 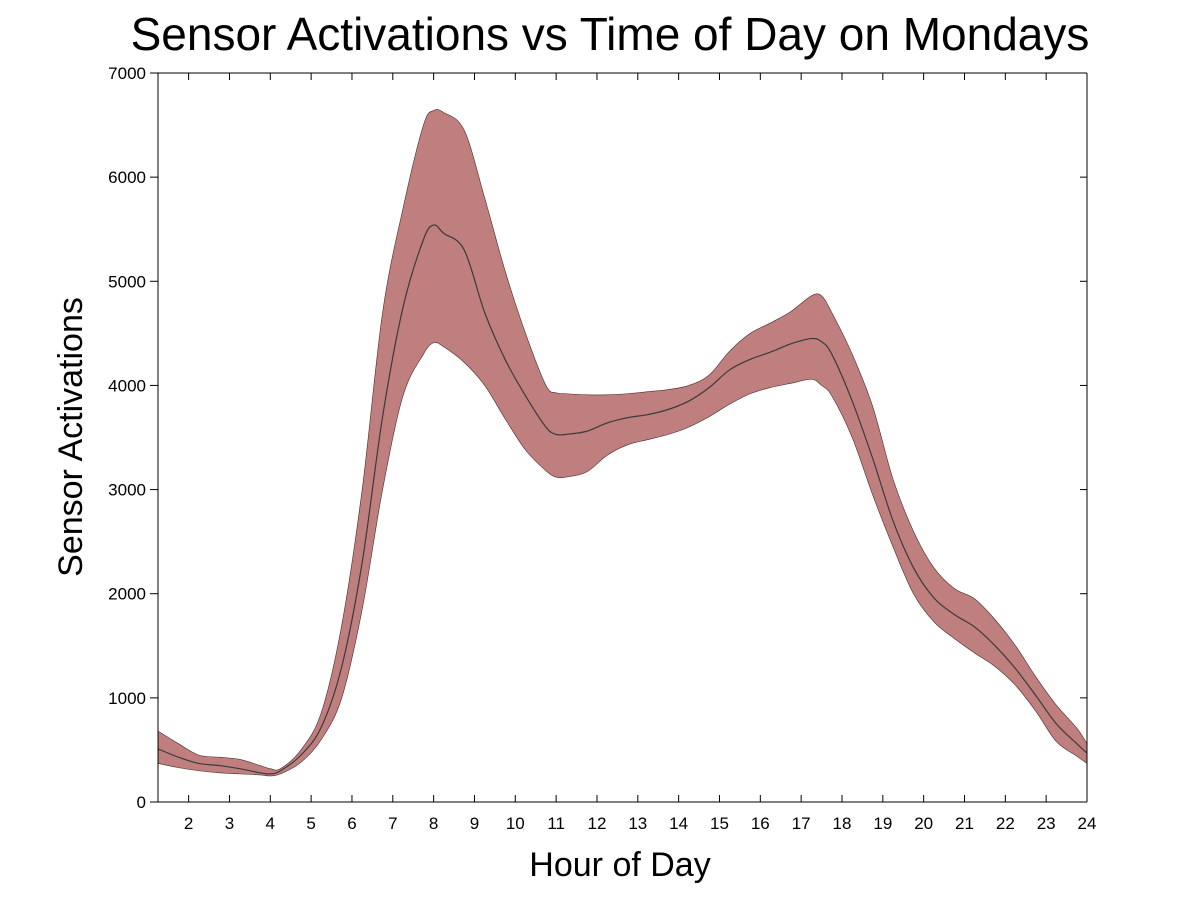 I want to click on x-tick-label: 22, so click(x=1005, y=823).